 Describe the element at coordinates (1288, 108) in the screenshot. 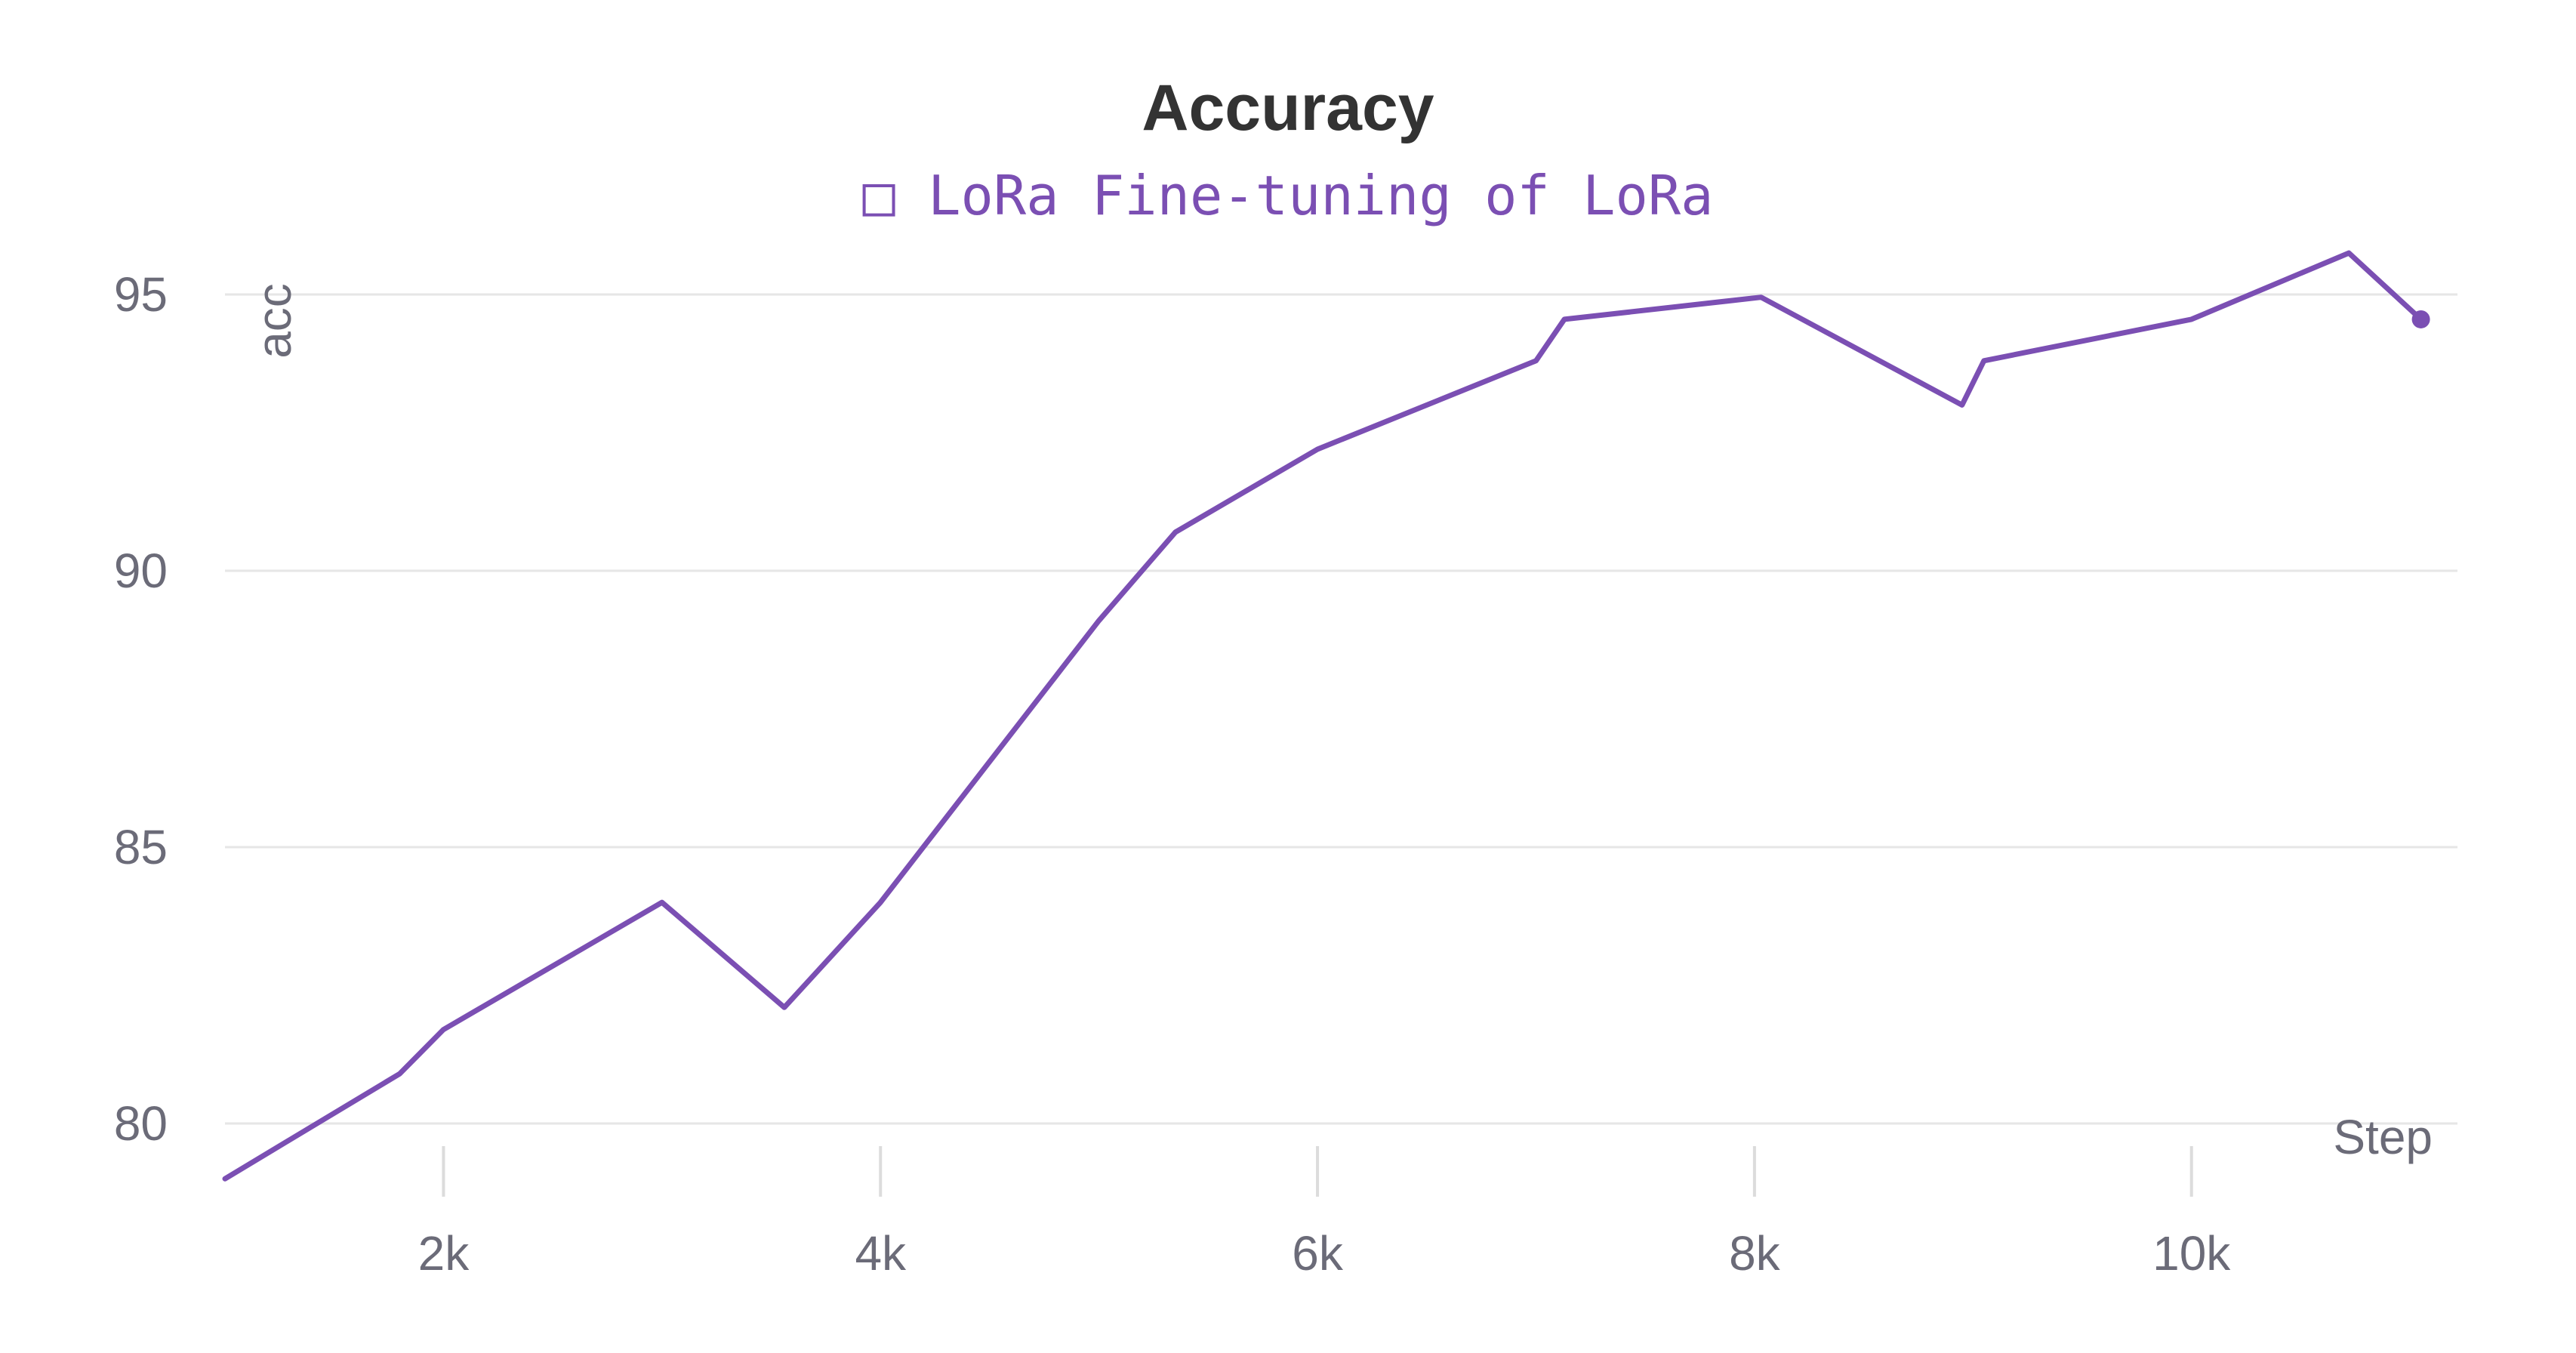

I see `chart-title: Accuracy` at that location.